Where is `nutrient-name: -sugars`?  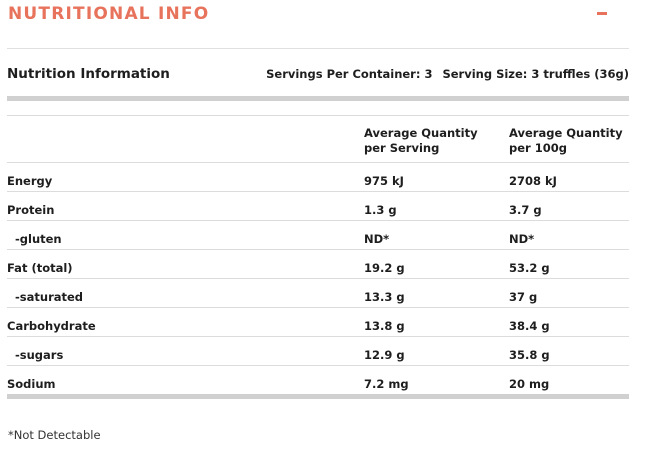
nutrient-name: -sugars is located at coordinates (39, 355).